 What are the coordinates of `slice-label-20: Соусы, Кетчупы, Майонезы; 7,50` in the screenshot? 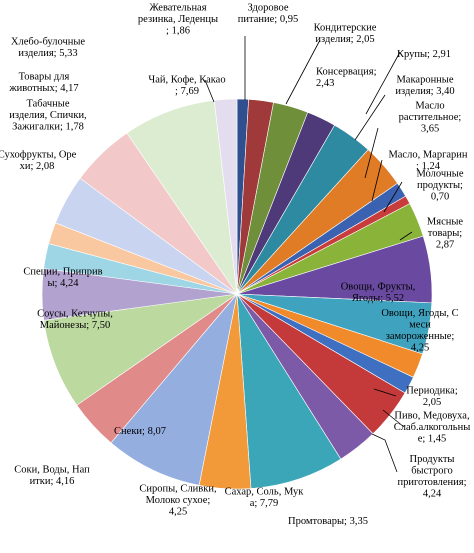 It's located at (75, 319).